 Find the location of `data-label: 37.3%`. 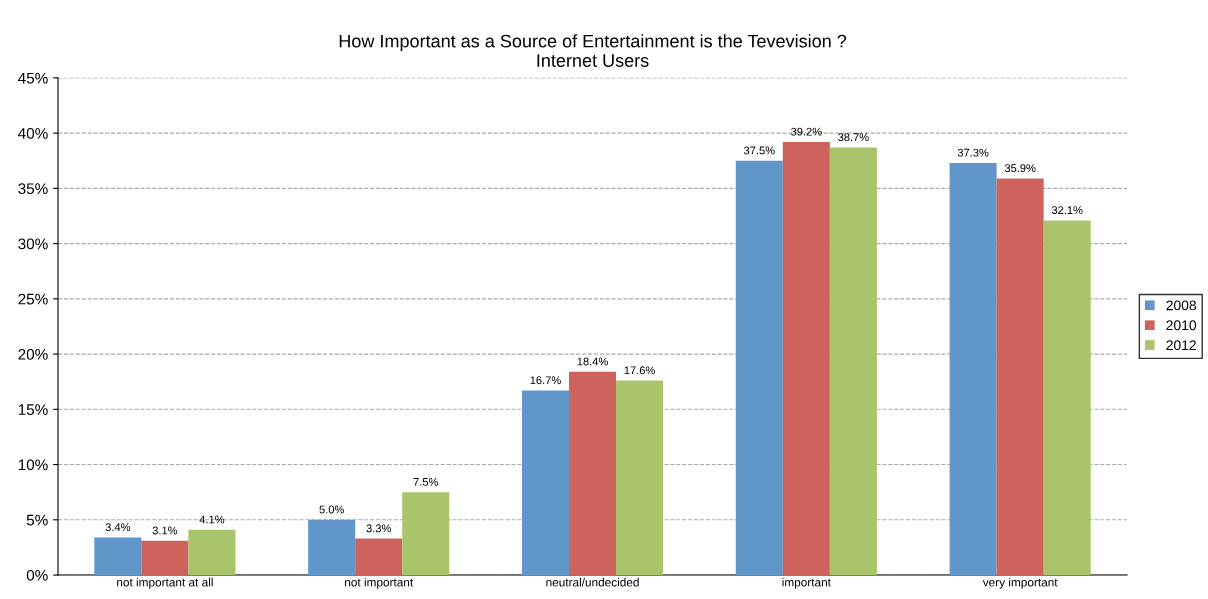

data-label: 37.3% is located at coordinates (973, 152).